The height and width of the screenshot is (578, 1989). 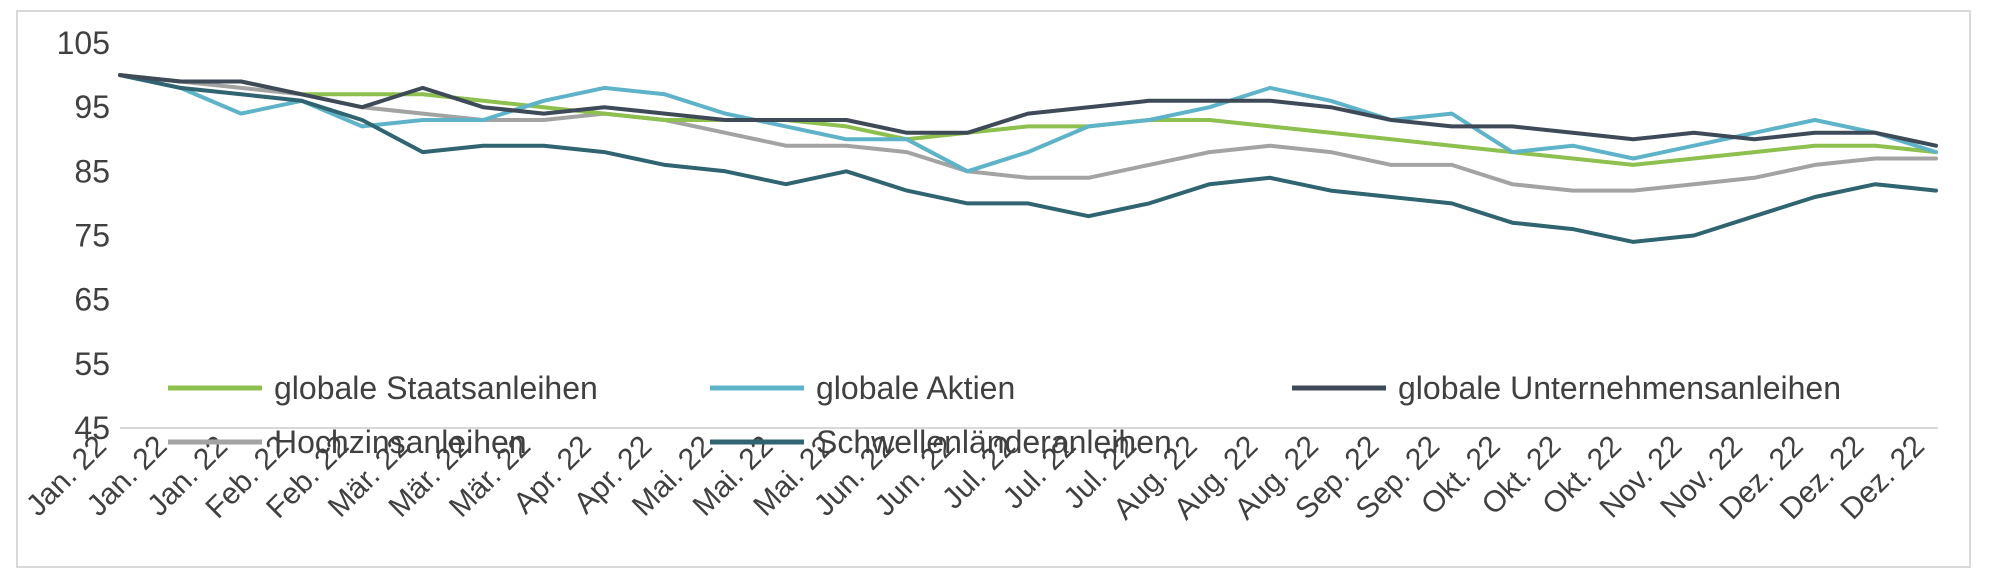 I want to click on y-tick-label: 75, so click(x=92, y=236).